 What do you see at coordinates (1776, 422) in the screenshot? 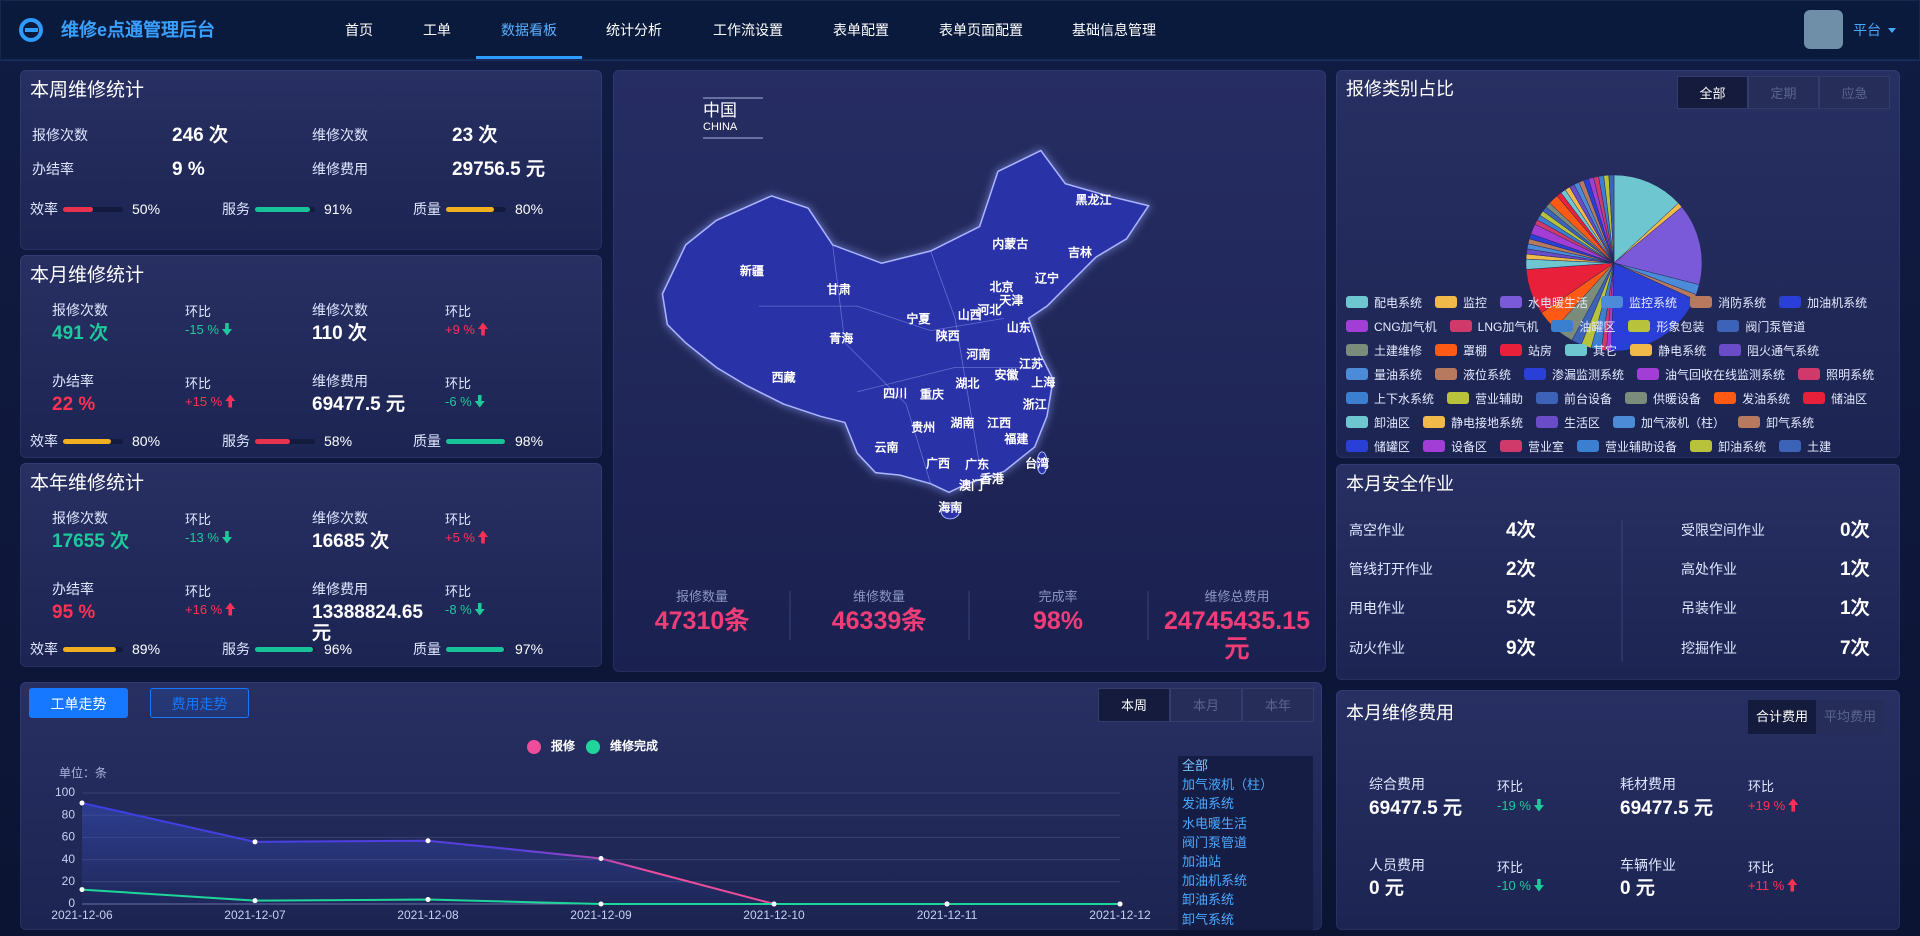
I see `legend-item: 卸气系统` at bounding box center [1776, 422].